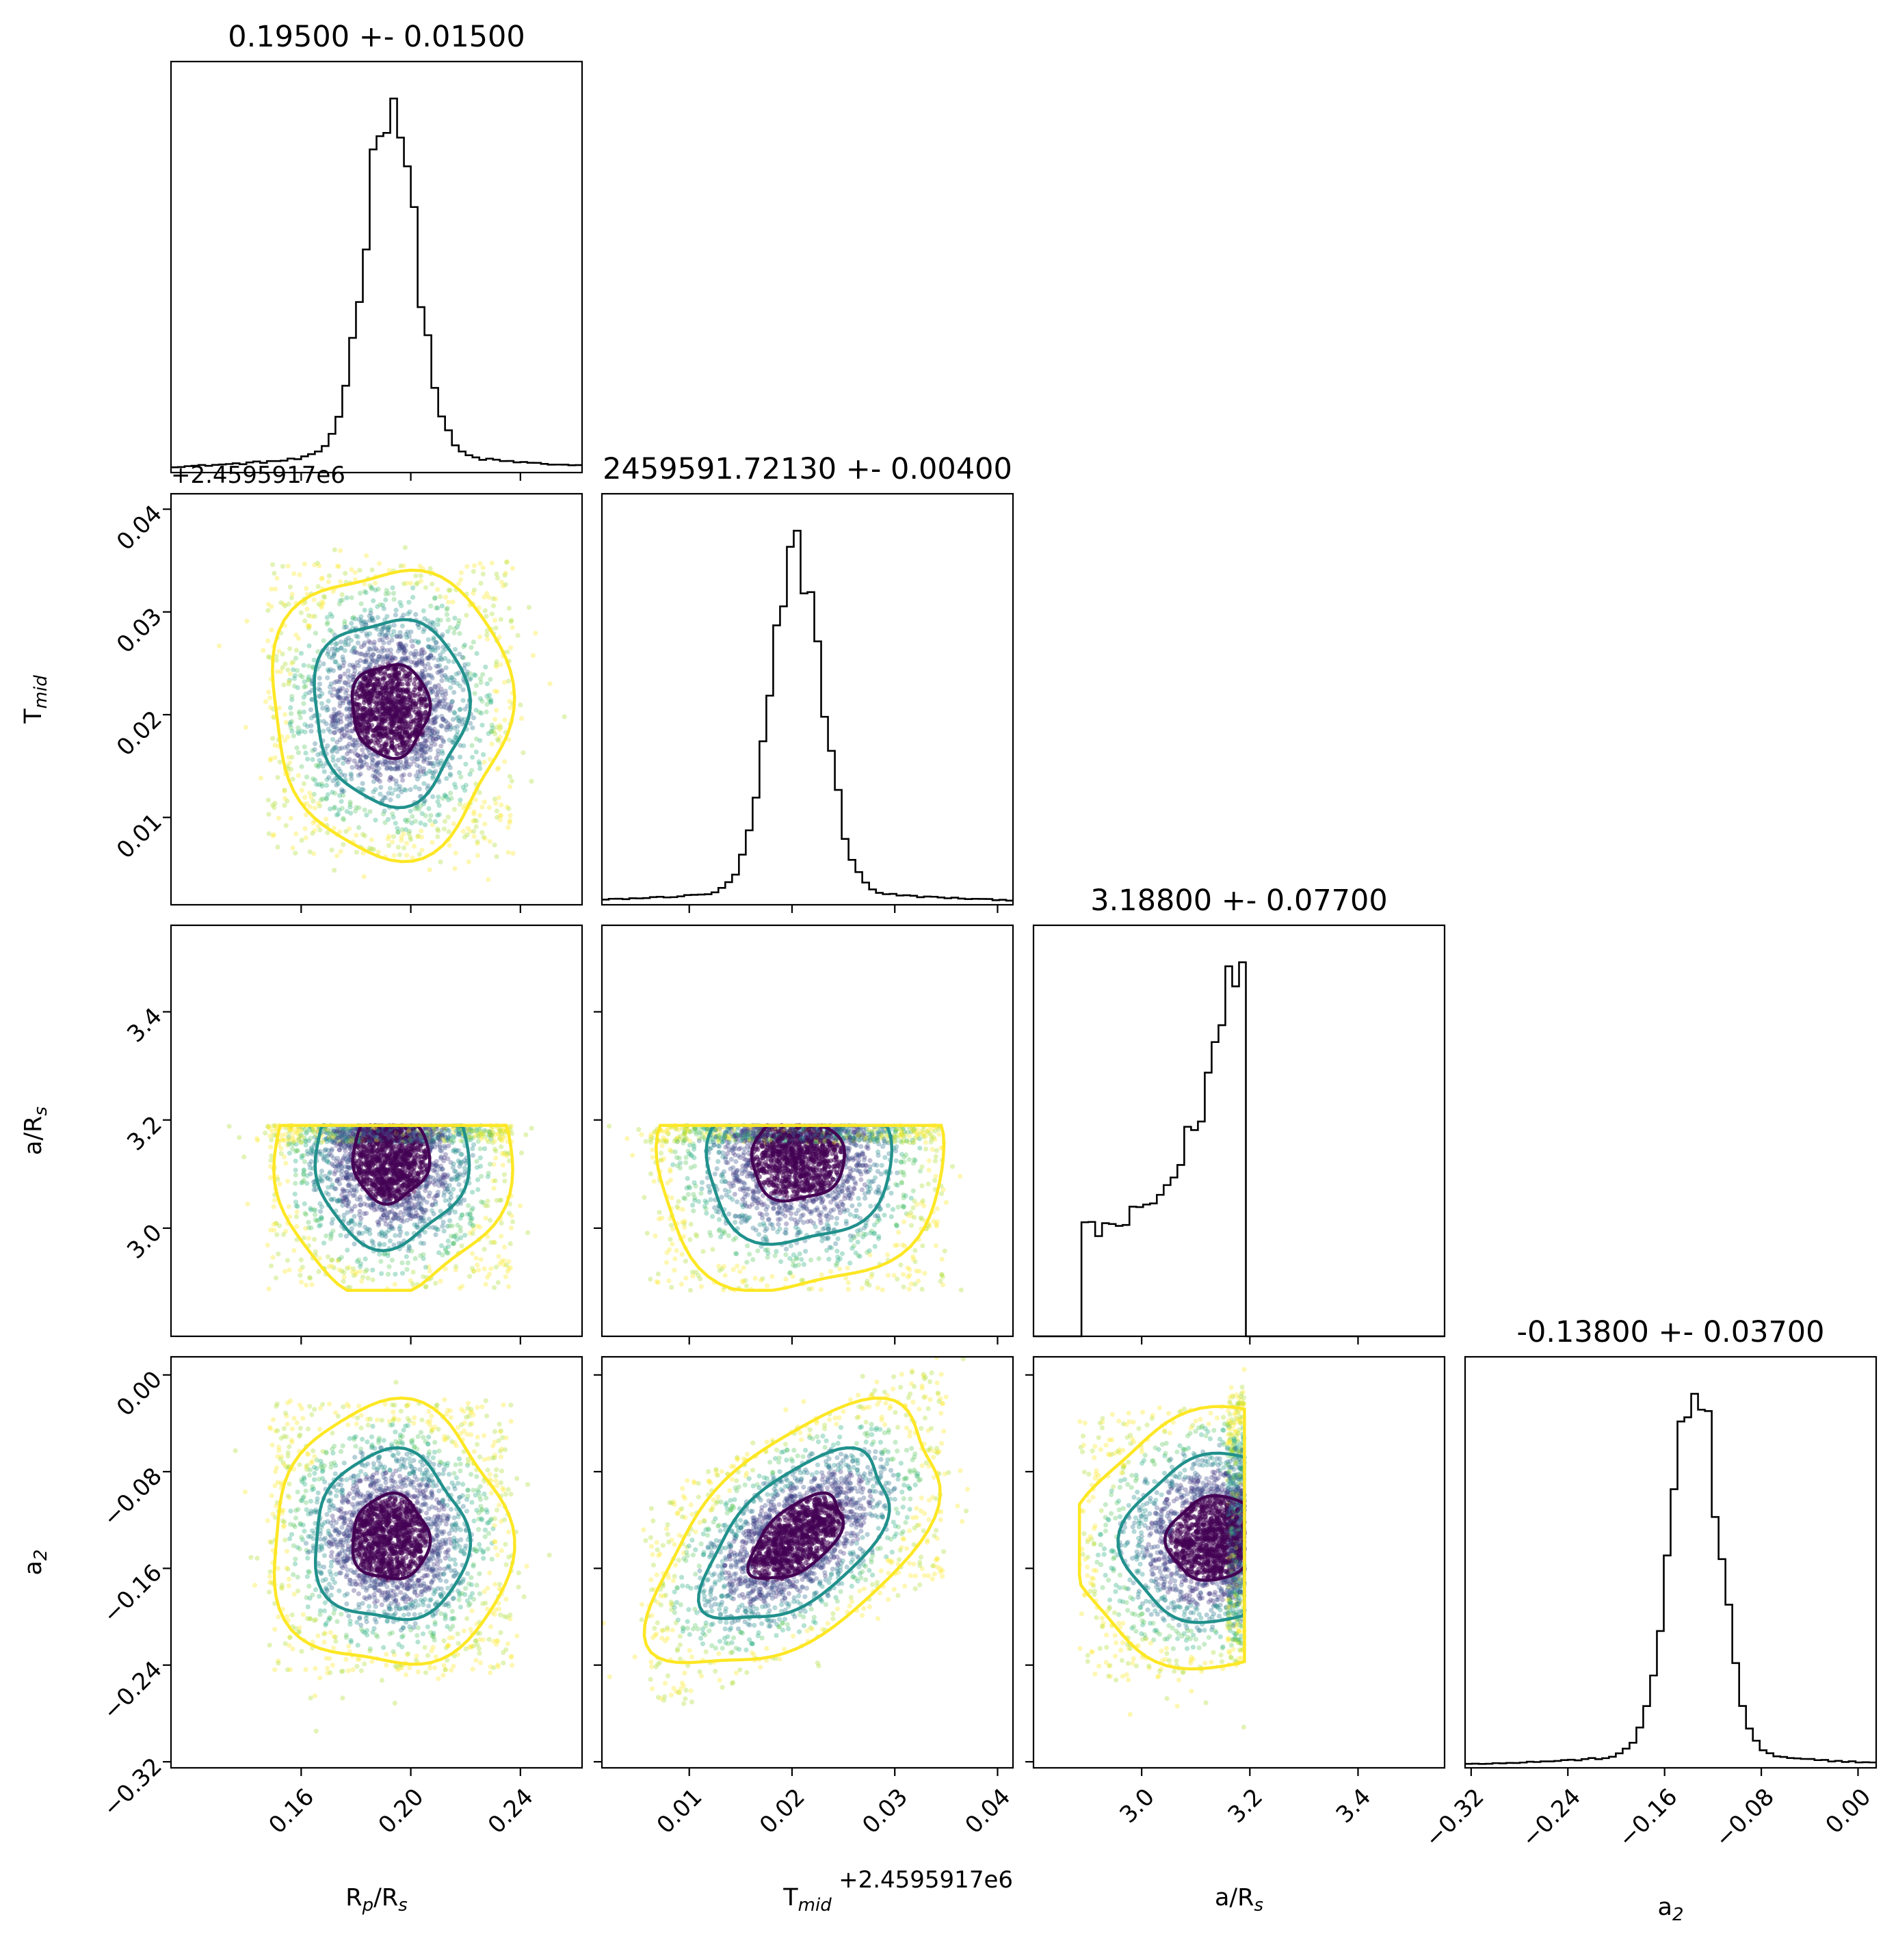 The width and height of the screenshot is (1896, 1960). Describe the element at coordinates (133, 1497) in the screenshot. I see `y-tick-label: −0.08` at that location.